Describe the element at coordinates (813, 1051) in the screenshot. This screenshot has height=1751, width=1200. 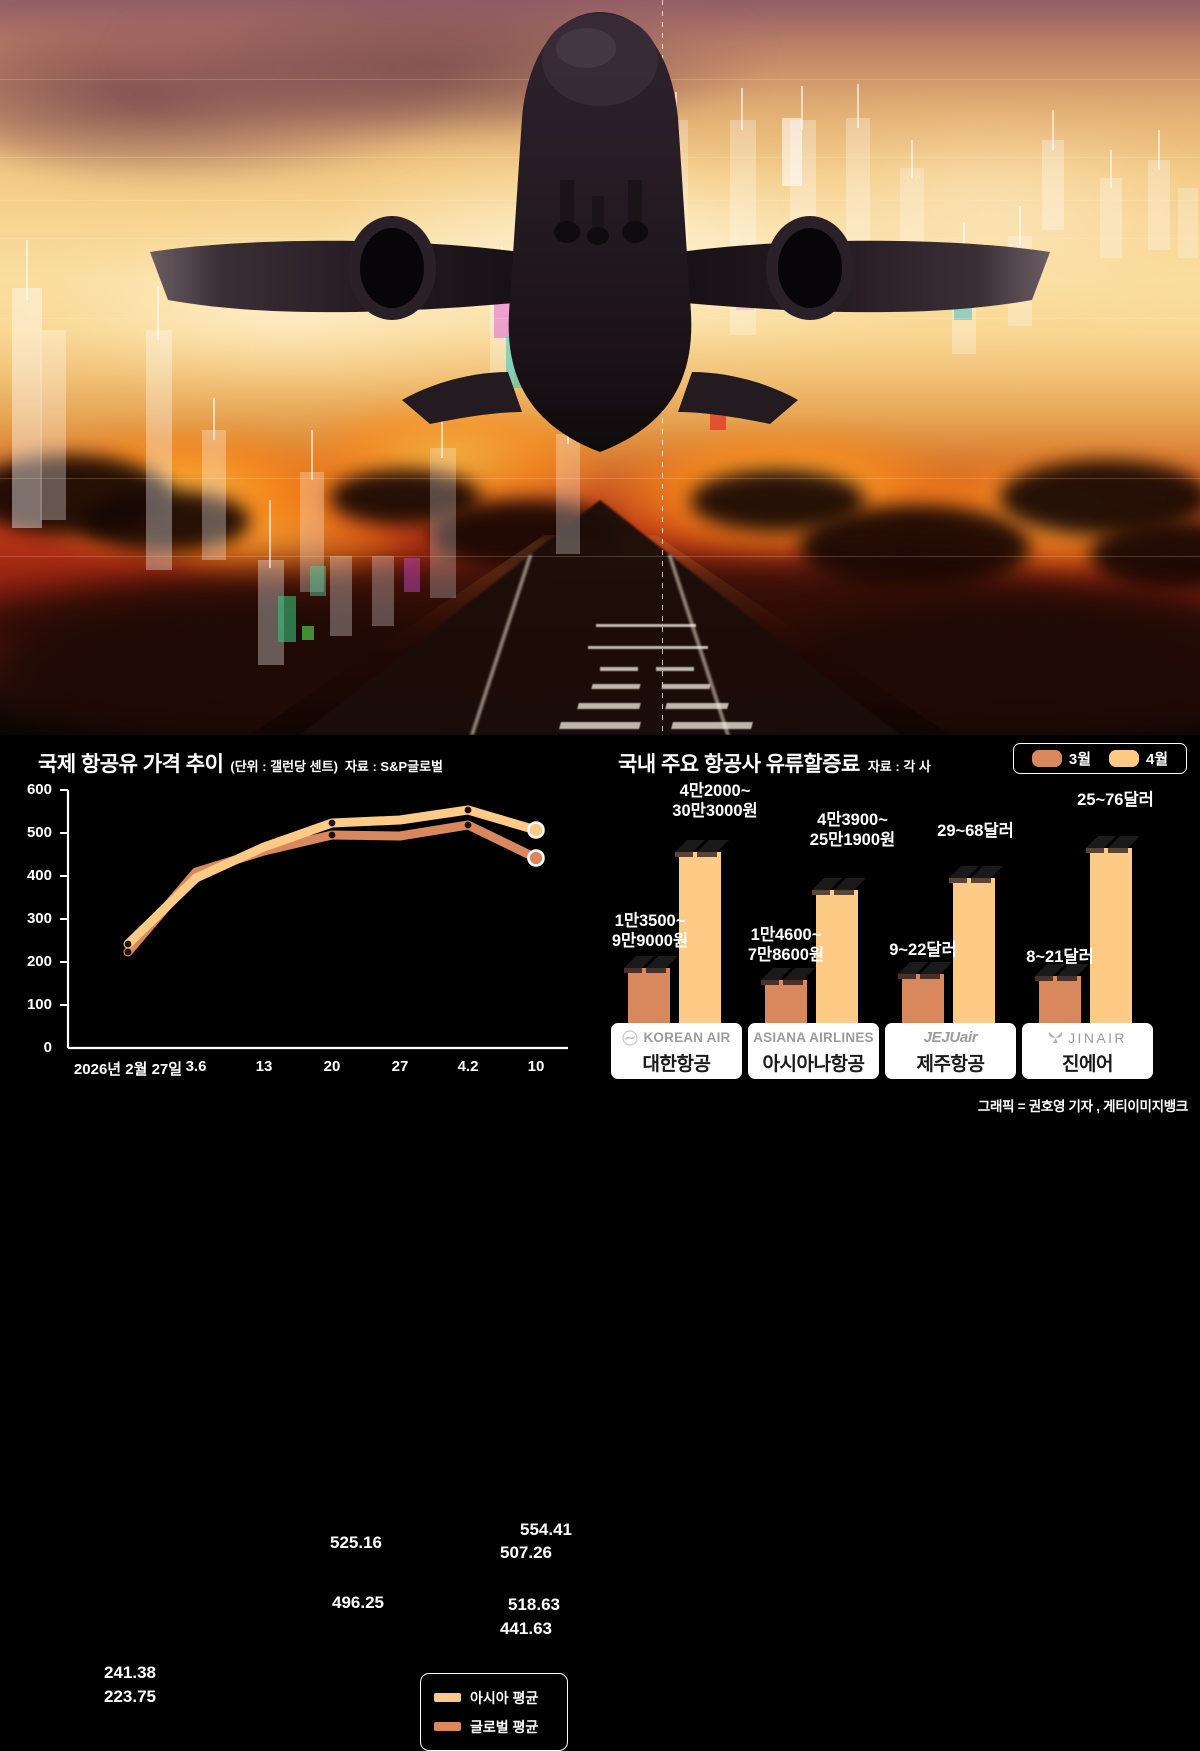
I see `airline-card-asiana: ASIANA AIRLINES 아시아나항공` at that location.